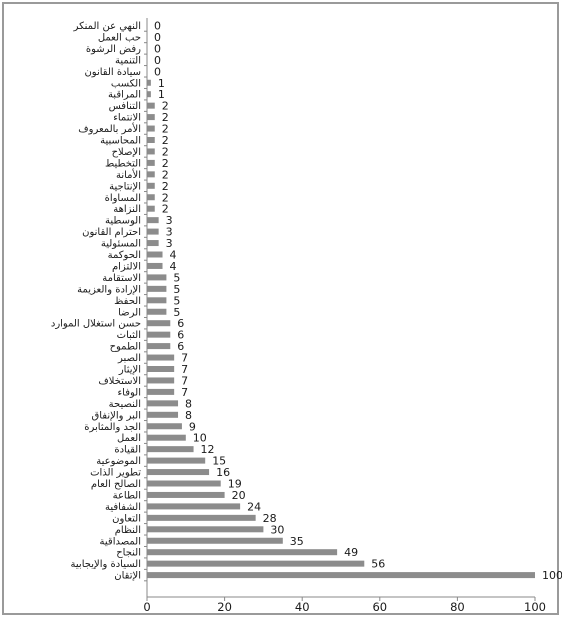  What do you see at coordinates (128, 553) in the screenshot?
I see `category-label: النجاح` at bounding box center [128, 553].